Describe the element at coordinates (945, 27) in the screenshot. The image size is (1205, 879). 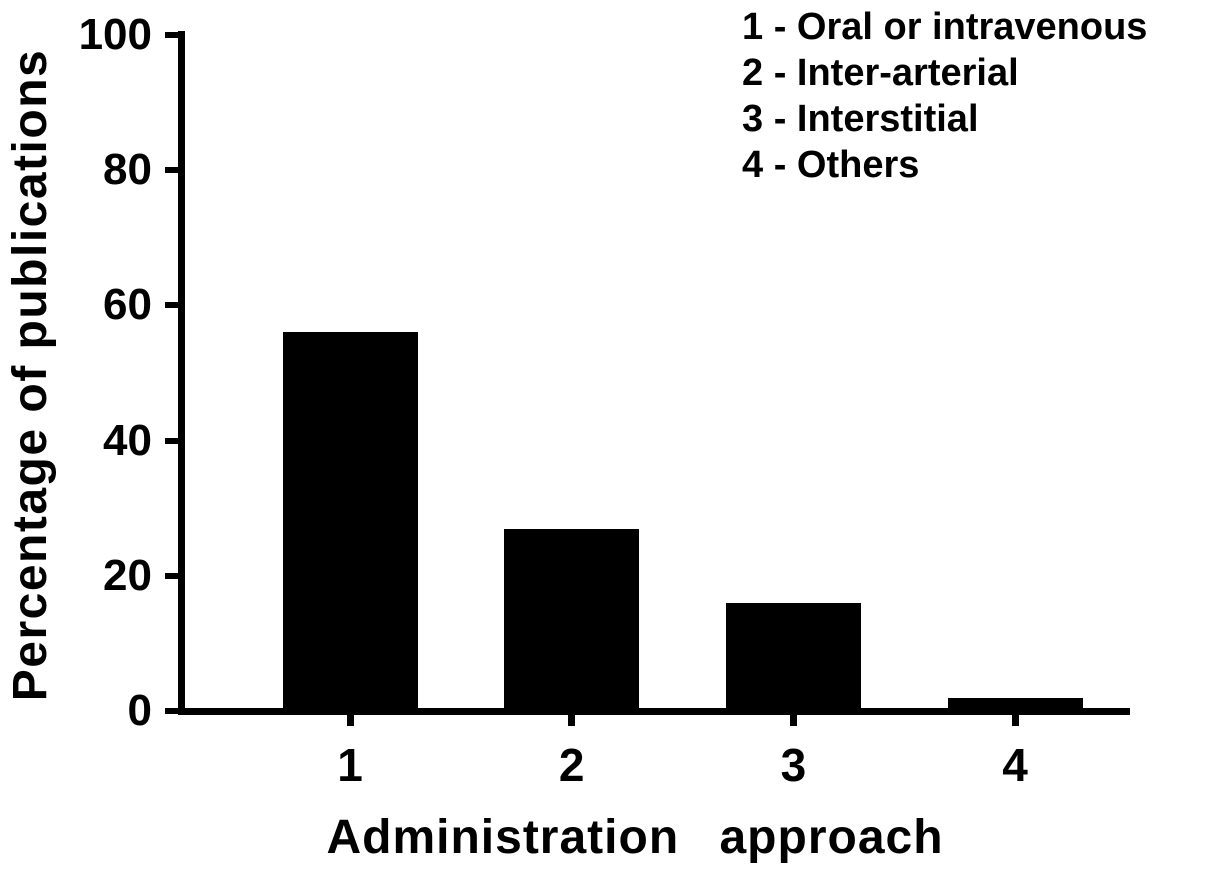
I see `legend-item: 1 - Oral or intravenous` at that location.